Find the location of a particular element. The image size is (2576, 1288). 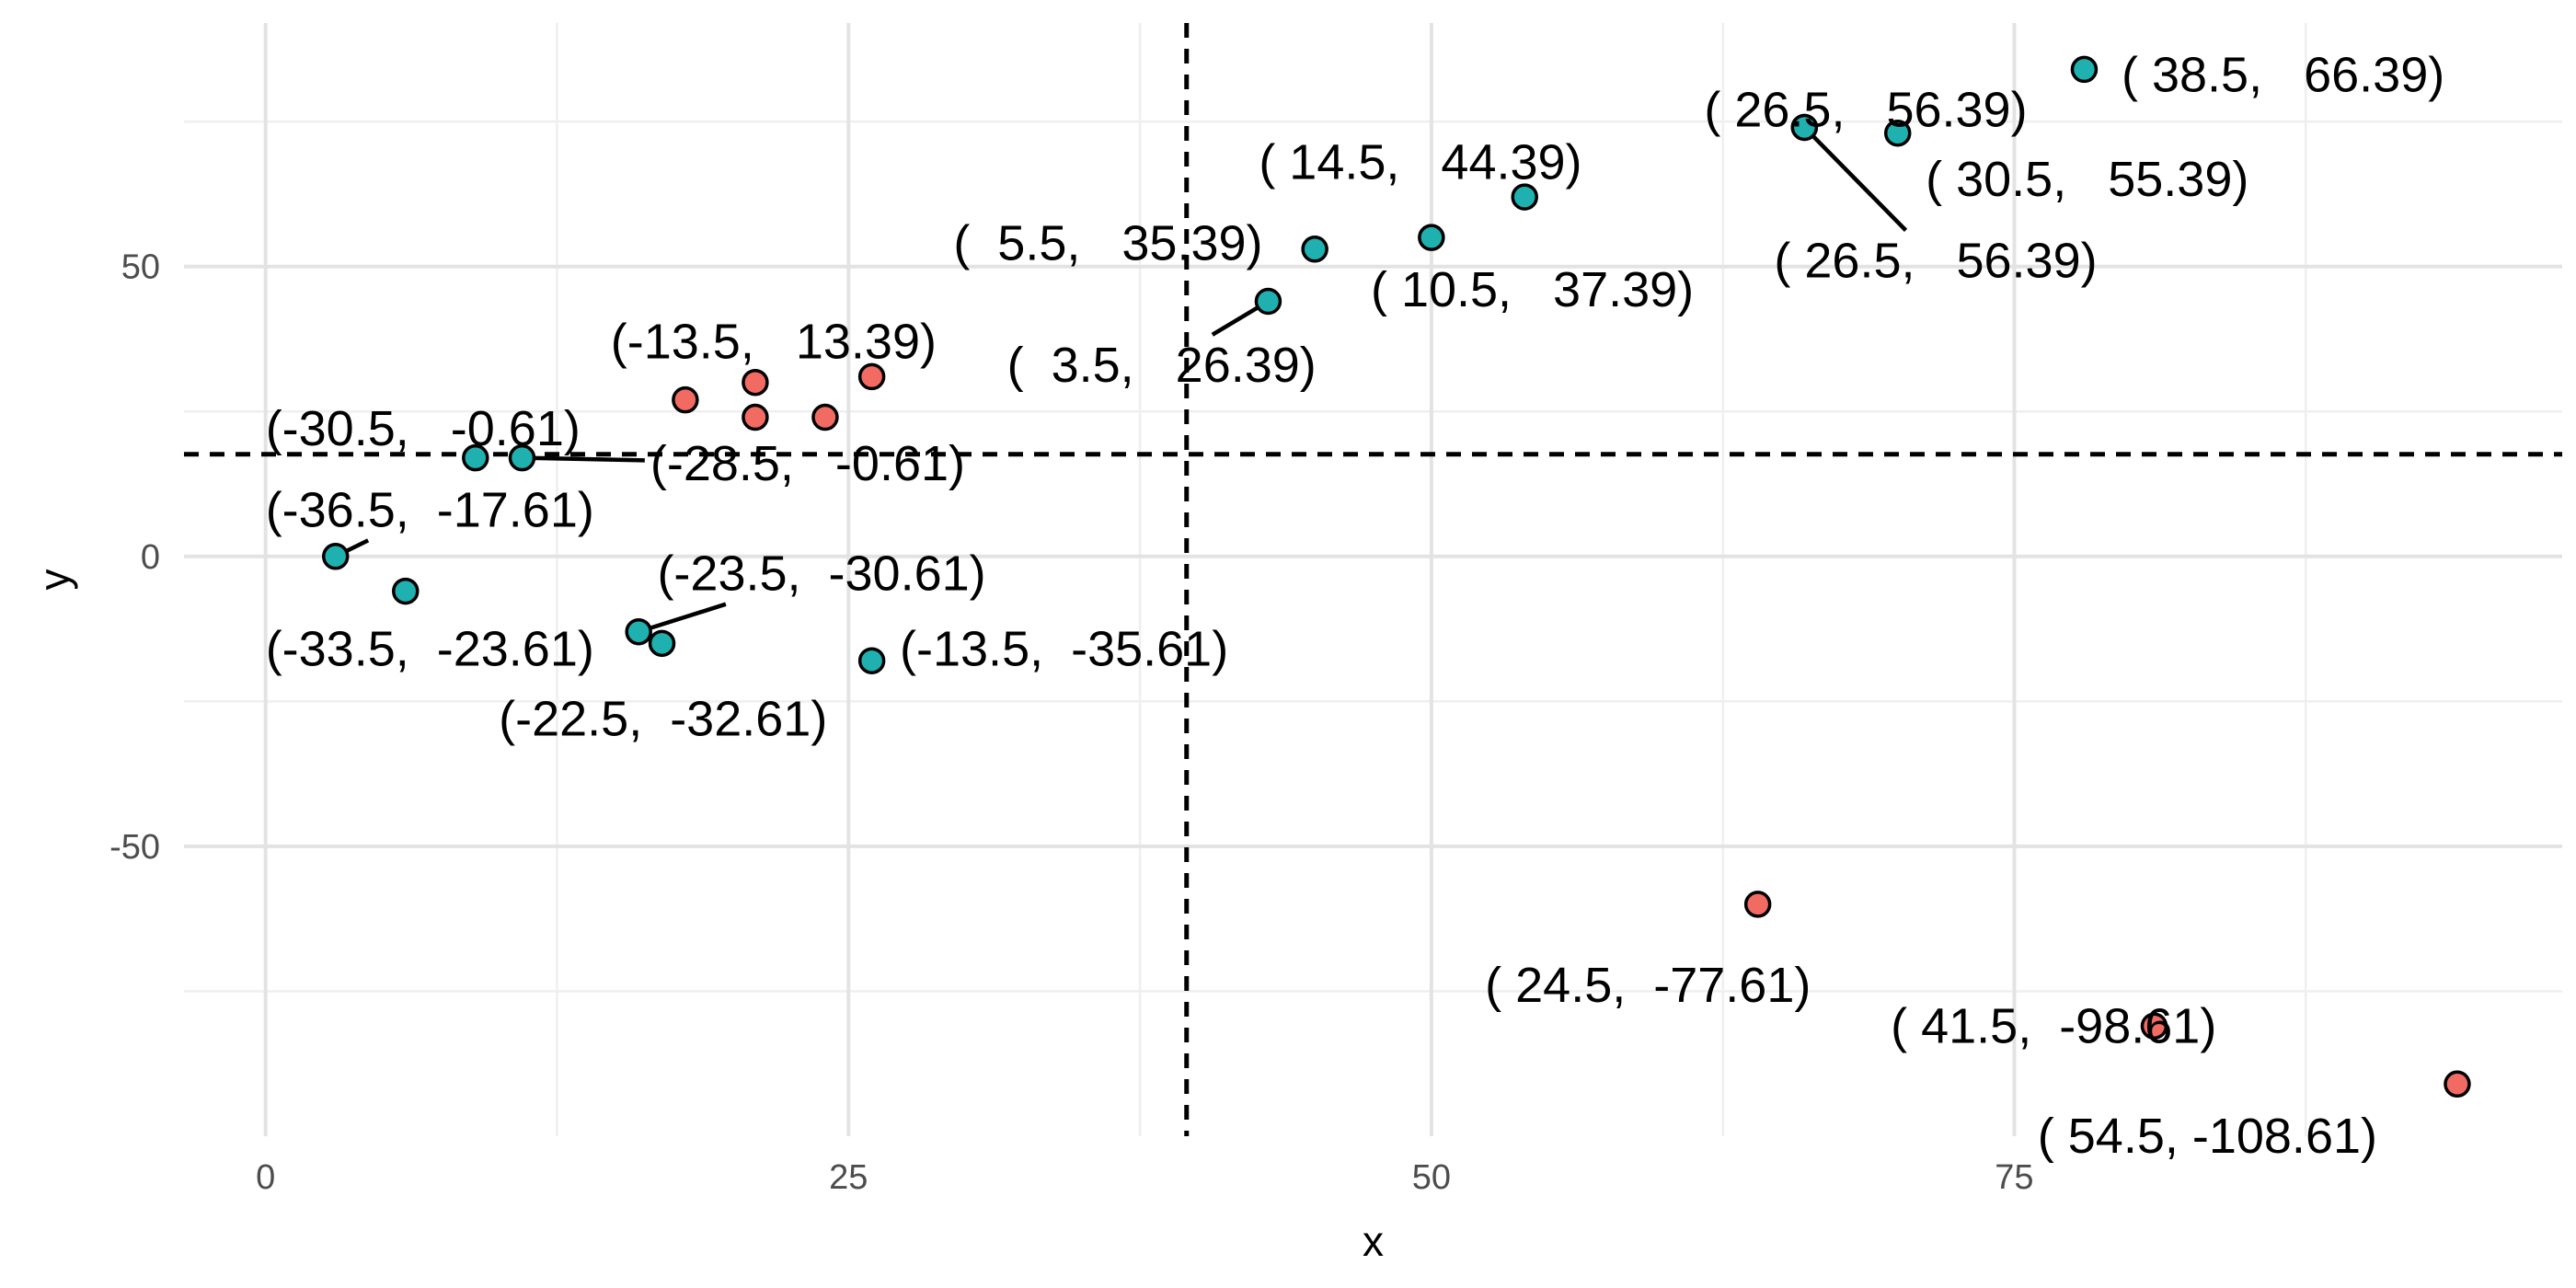

y-axis-tick-labels: -50 0 50 is located at coordinates (134, 557).